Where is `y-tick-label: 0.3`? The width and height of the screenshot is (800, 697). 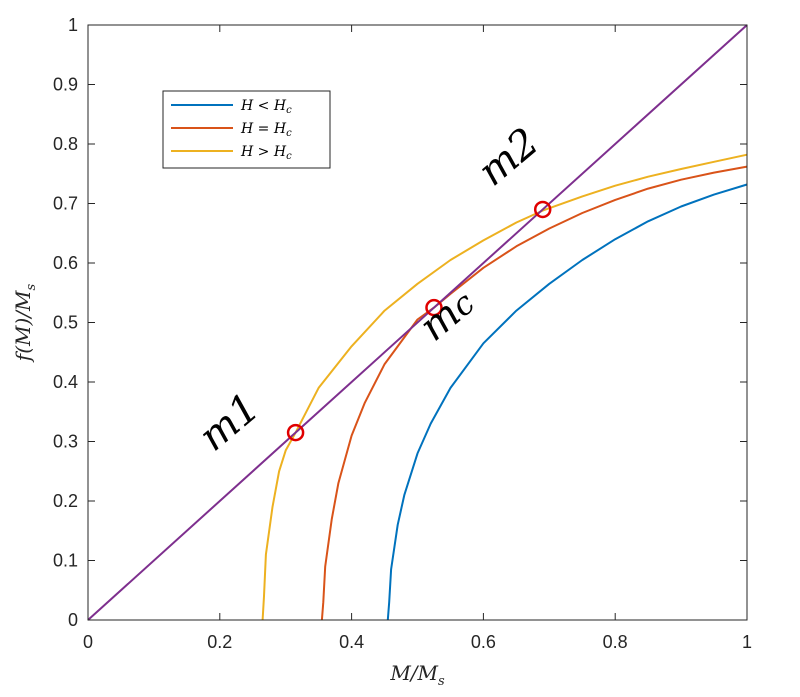 y-tick-label: 0.3 is located at coordinates (65, 442).